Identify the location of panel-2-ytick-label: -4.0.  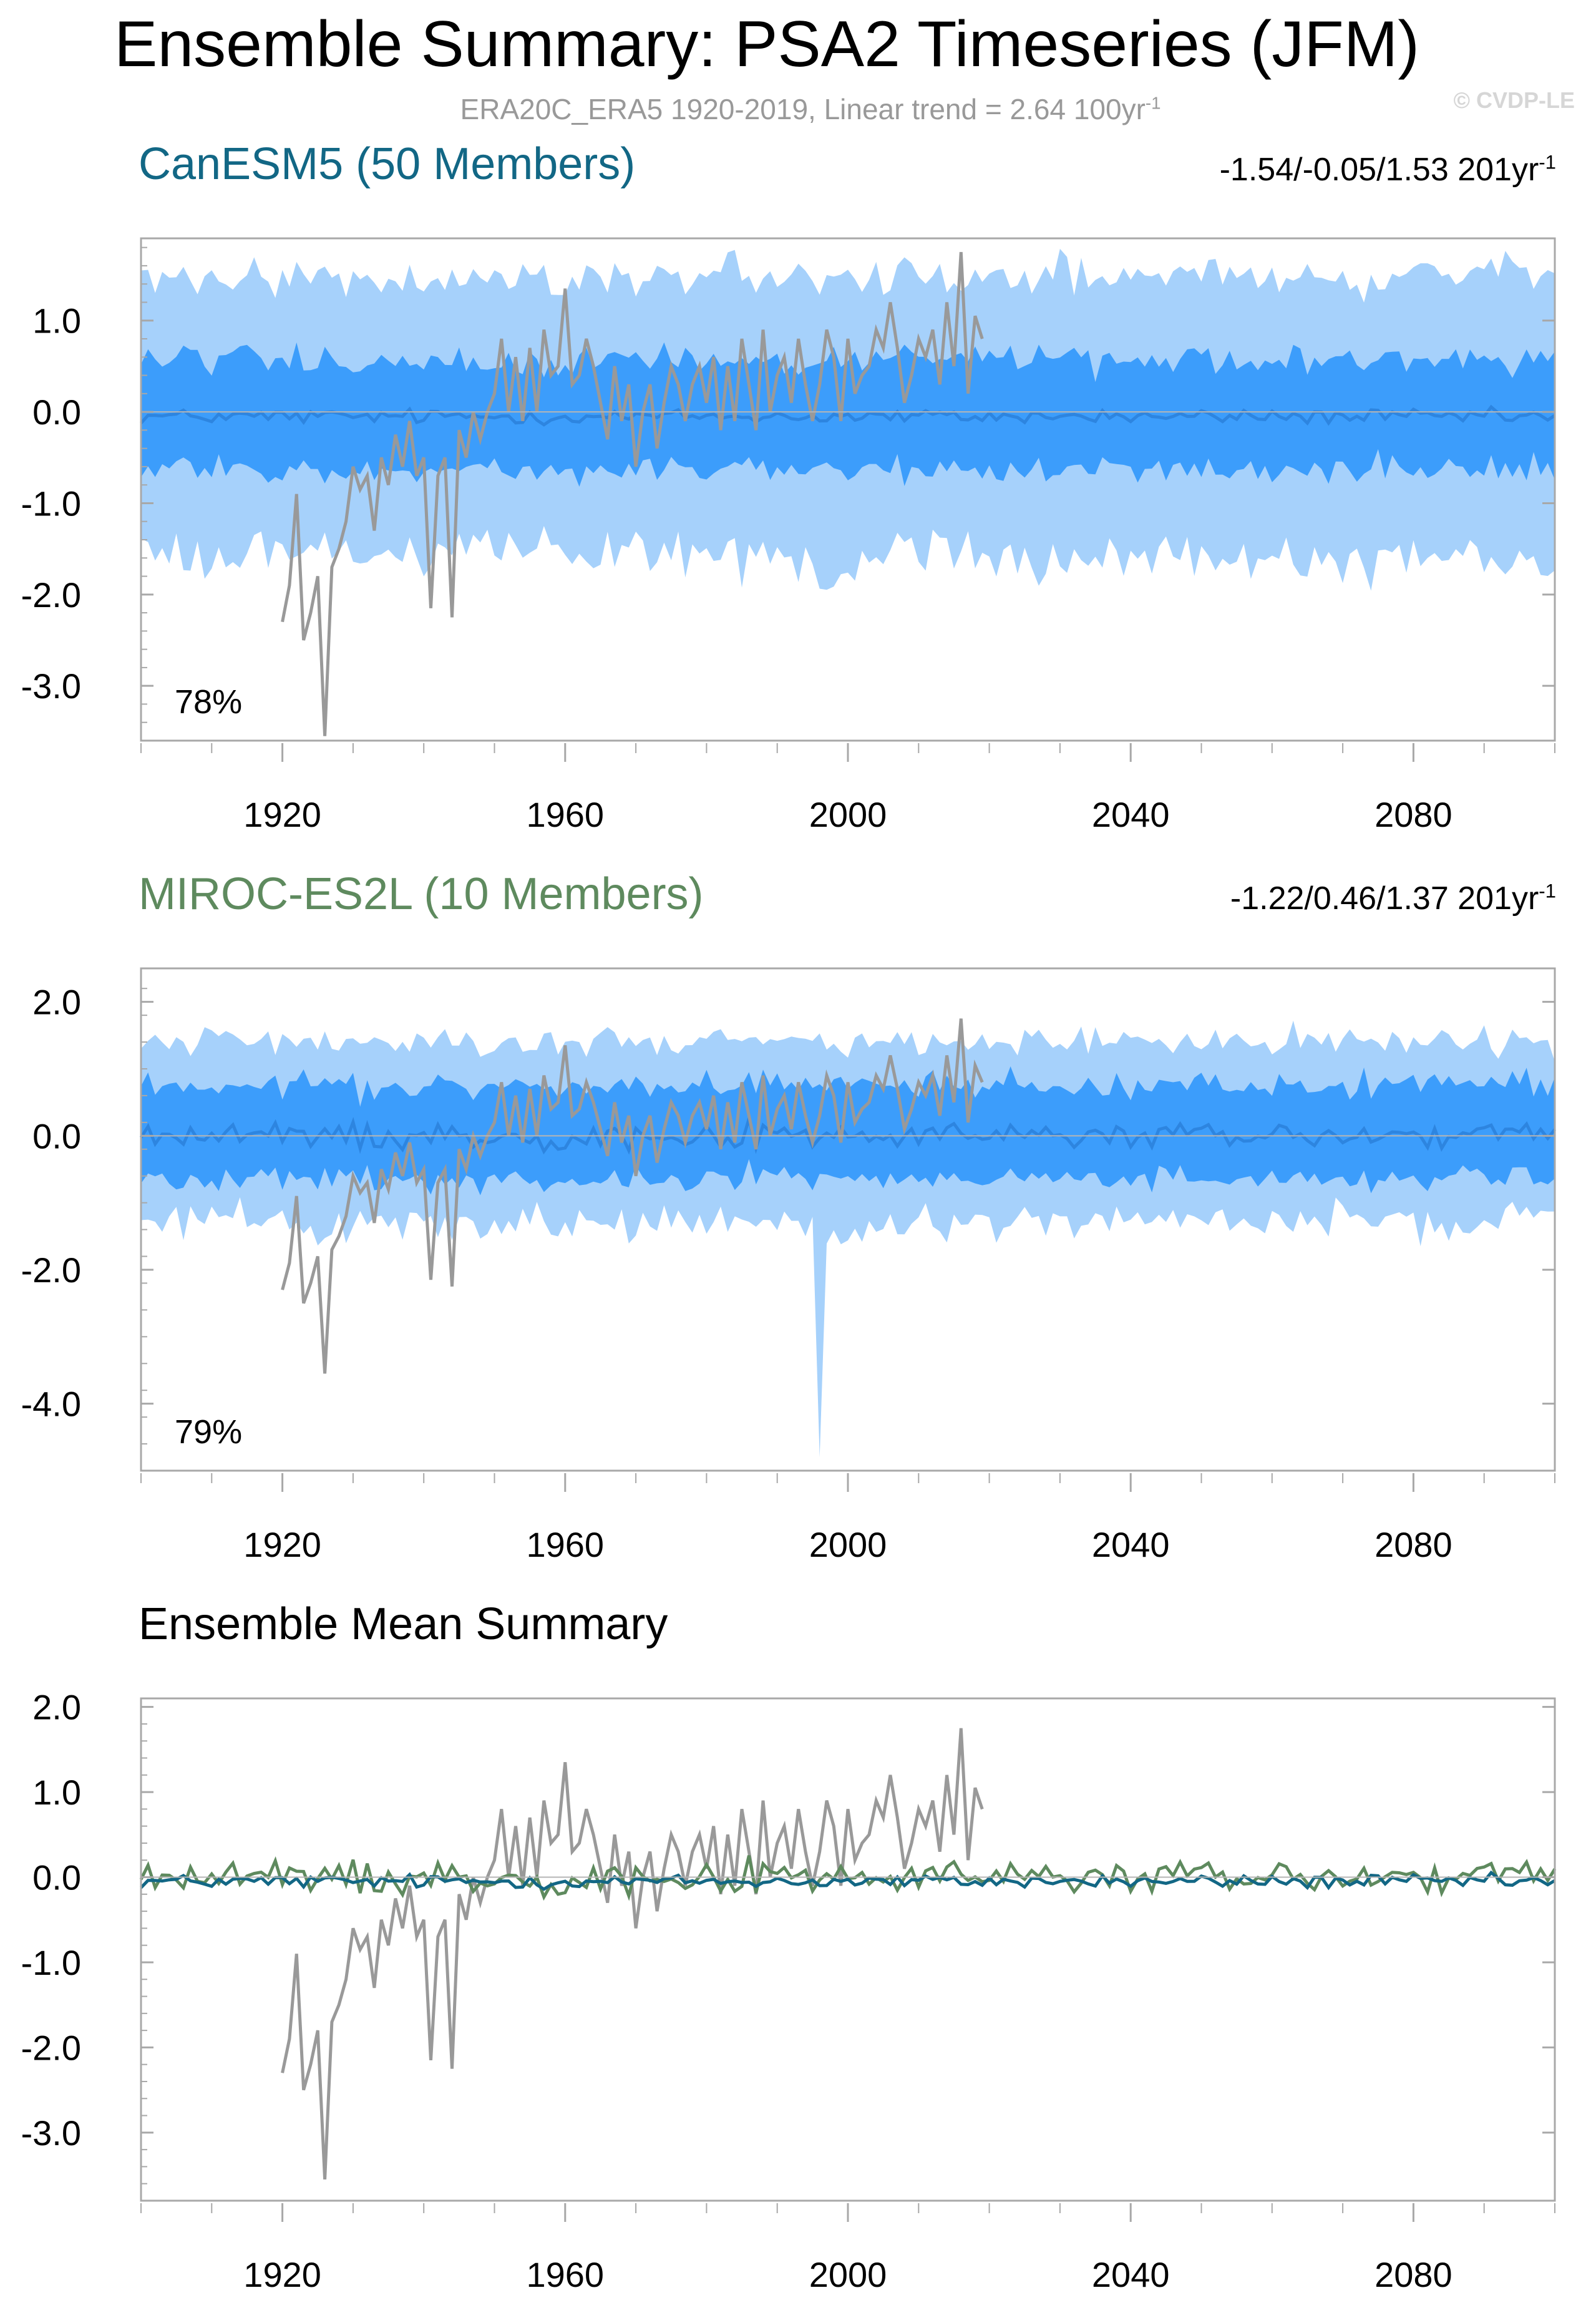
(51, 1405).